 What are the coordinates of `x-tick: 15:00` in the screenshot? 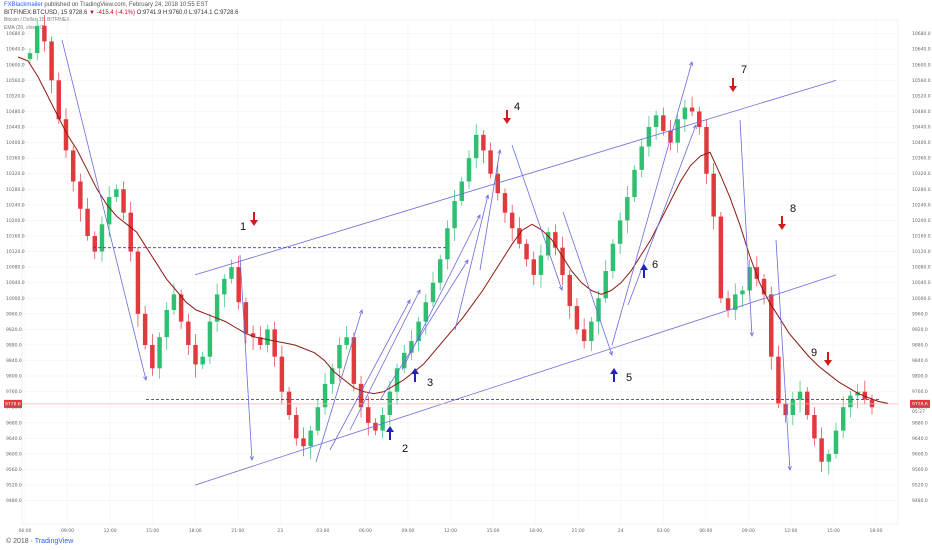 It's located at (493, 531).